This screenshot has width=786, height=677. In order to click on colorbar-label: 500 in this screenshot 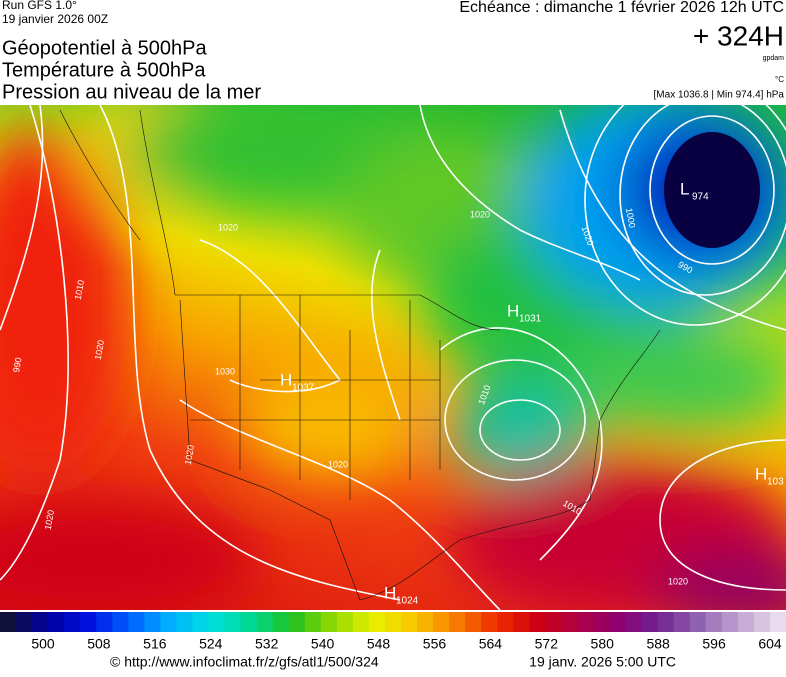, I will do `click(43, 644)`.